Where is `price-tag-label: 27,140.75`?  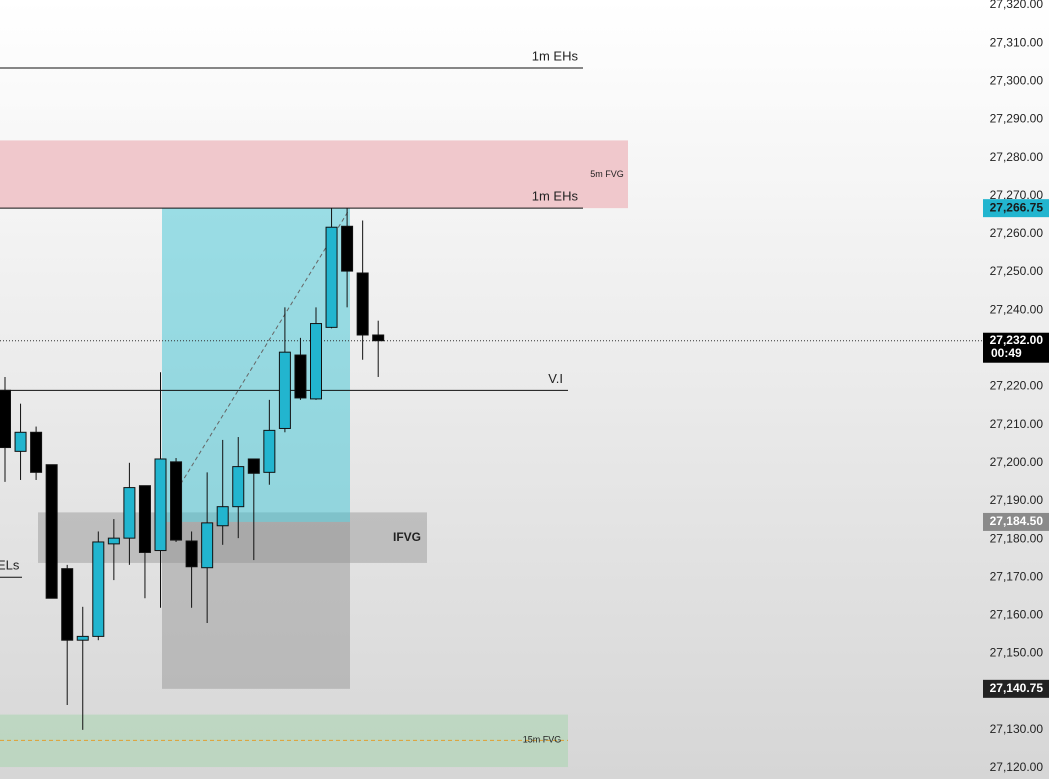 price-tag-label: 27,140.75 is located at coordinates (1017, 688).